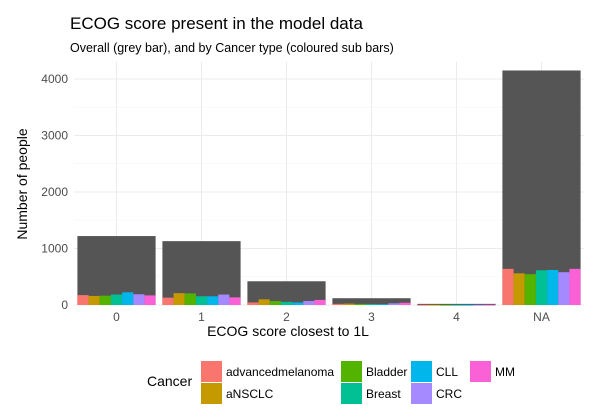  I want to click on y-tick-label: 0, so click(64, 305).